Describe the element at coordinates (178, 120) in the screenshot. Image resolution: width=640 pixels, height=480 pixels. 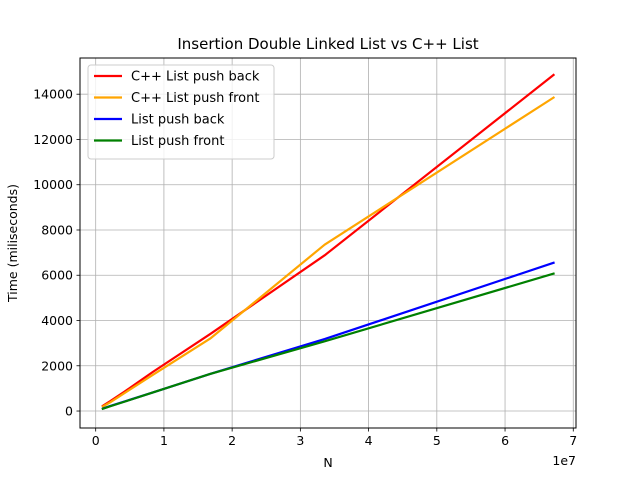
I see `legend-label: List push back` at that location.